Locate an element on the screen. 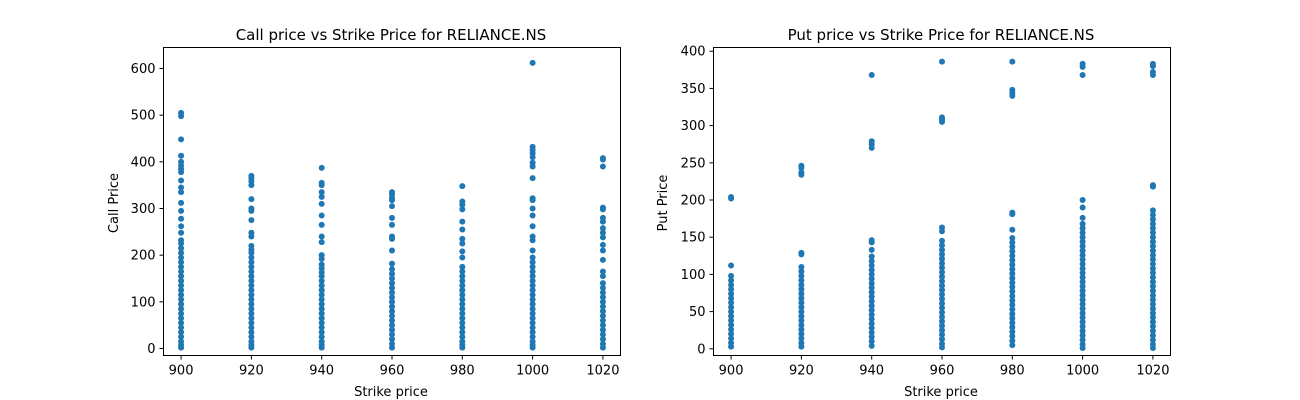 This screenshot has height=400, width=1300. y-tick-label: 200 is located at coordinates (693, 201).